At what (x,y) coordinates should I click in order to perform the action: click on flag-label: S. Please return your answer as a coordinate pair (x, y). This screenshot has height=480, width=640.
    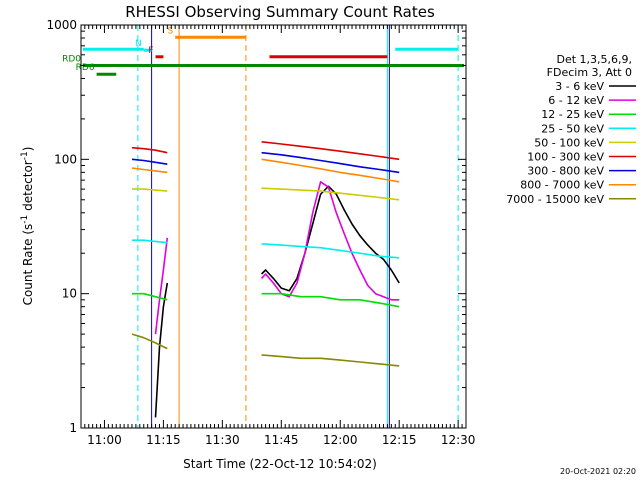
    Looking at the image, I should click on (170, 31).